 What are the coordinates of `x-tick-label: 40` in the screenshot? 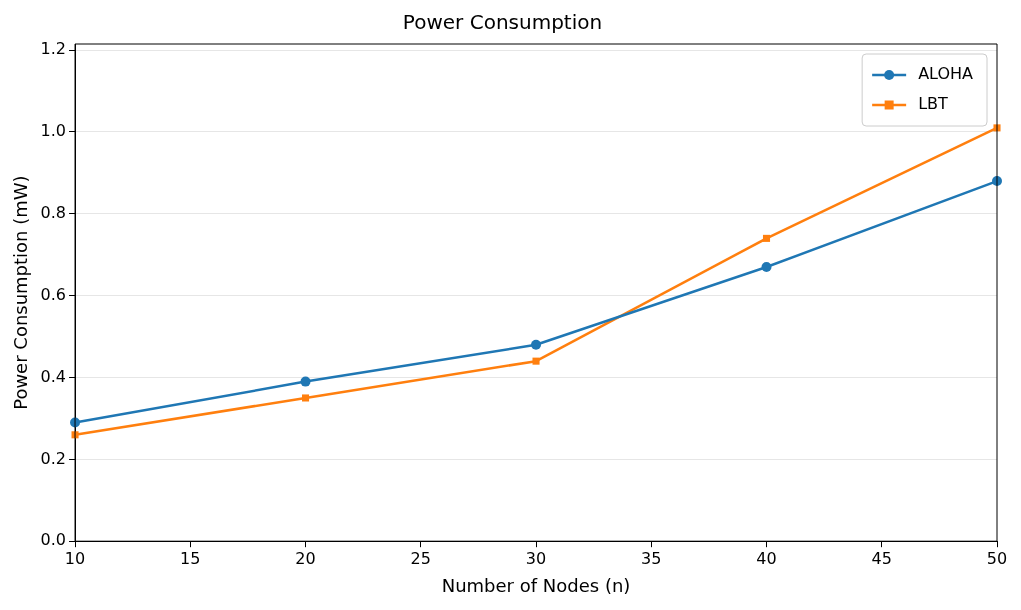 It's located at (766, 558).